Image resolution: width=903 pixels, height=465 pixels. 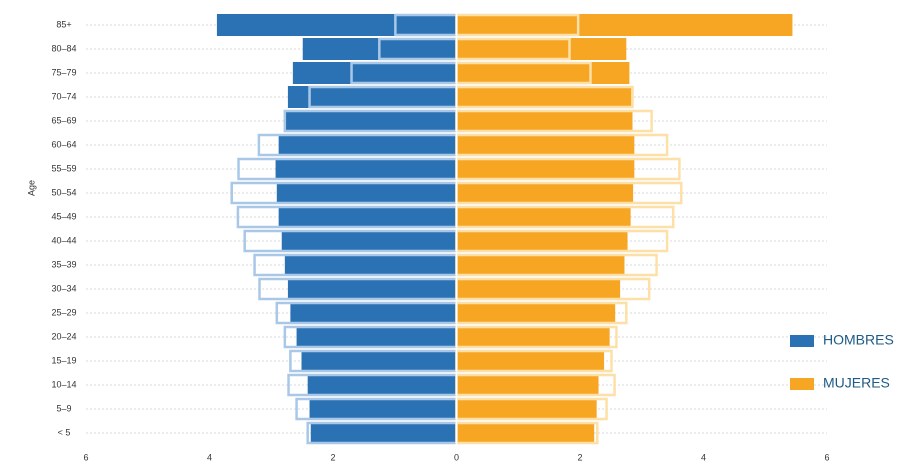 I want to click on y-tick-label: 70–74, so click(x=63, y=96).